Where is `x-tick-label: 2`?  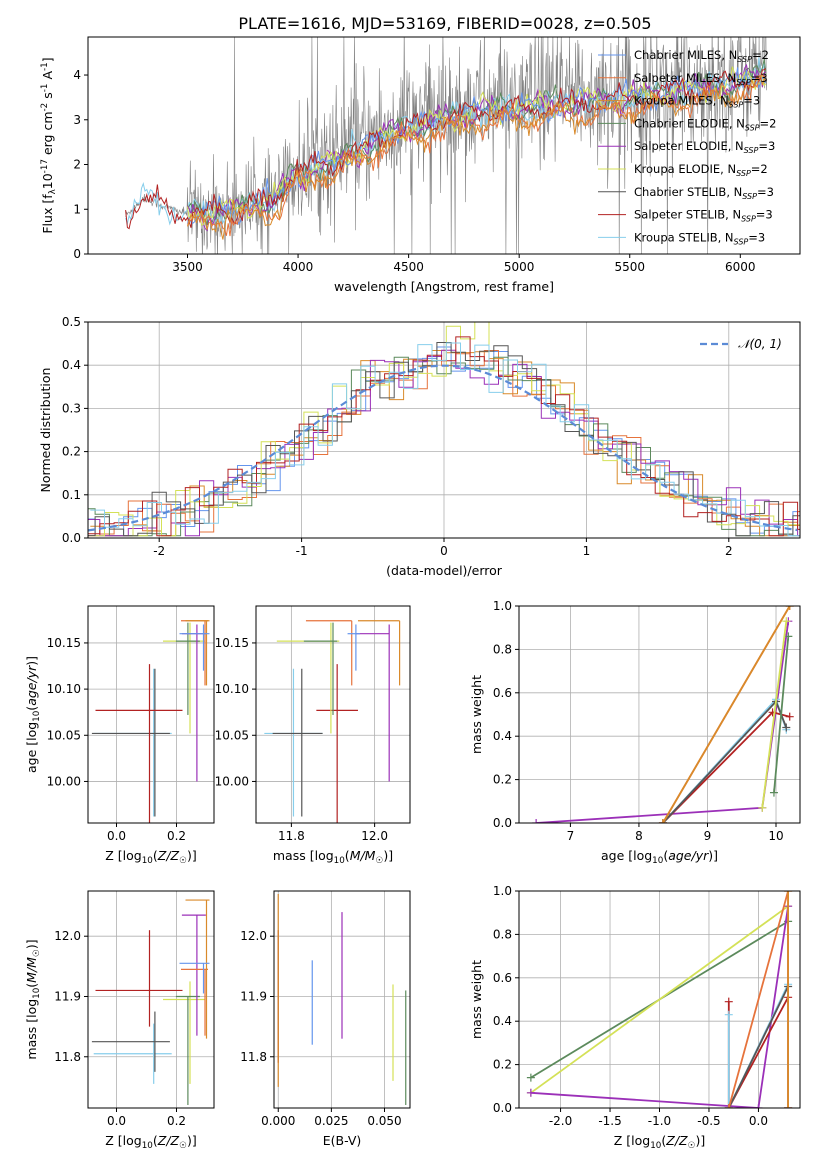 x-tick-label: 2 is located at coordinates (729, 551).